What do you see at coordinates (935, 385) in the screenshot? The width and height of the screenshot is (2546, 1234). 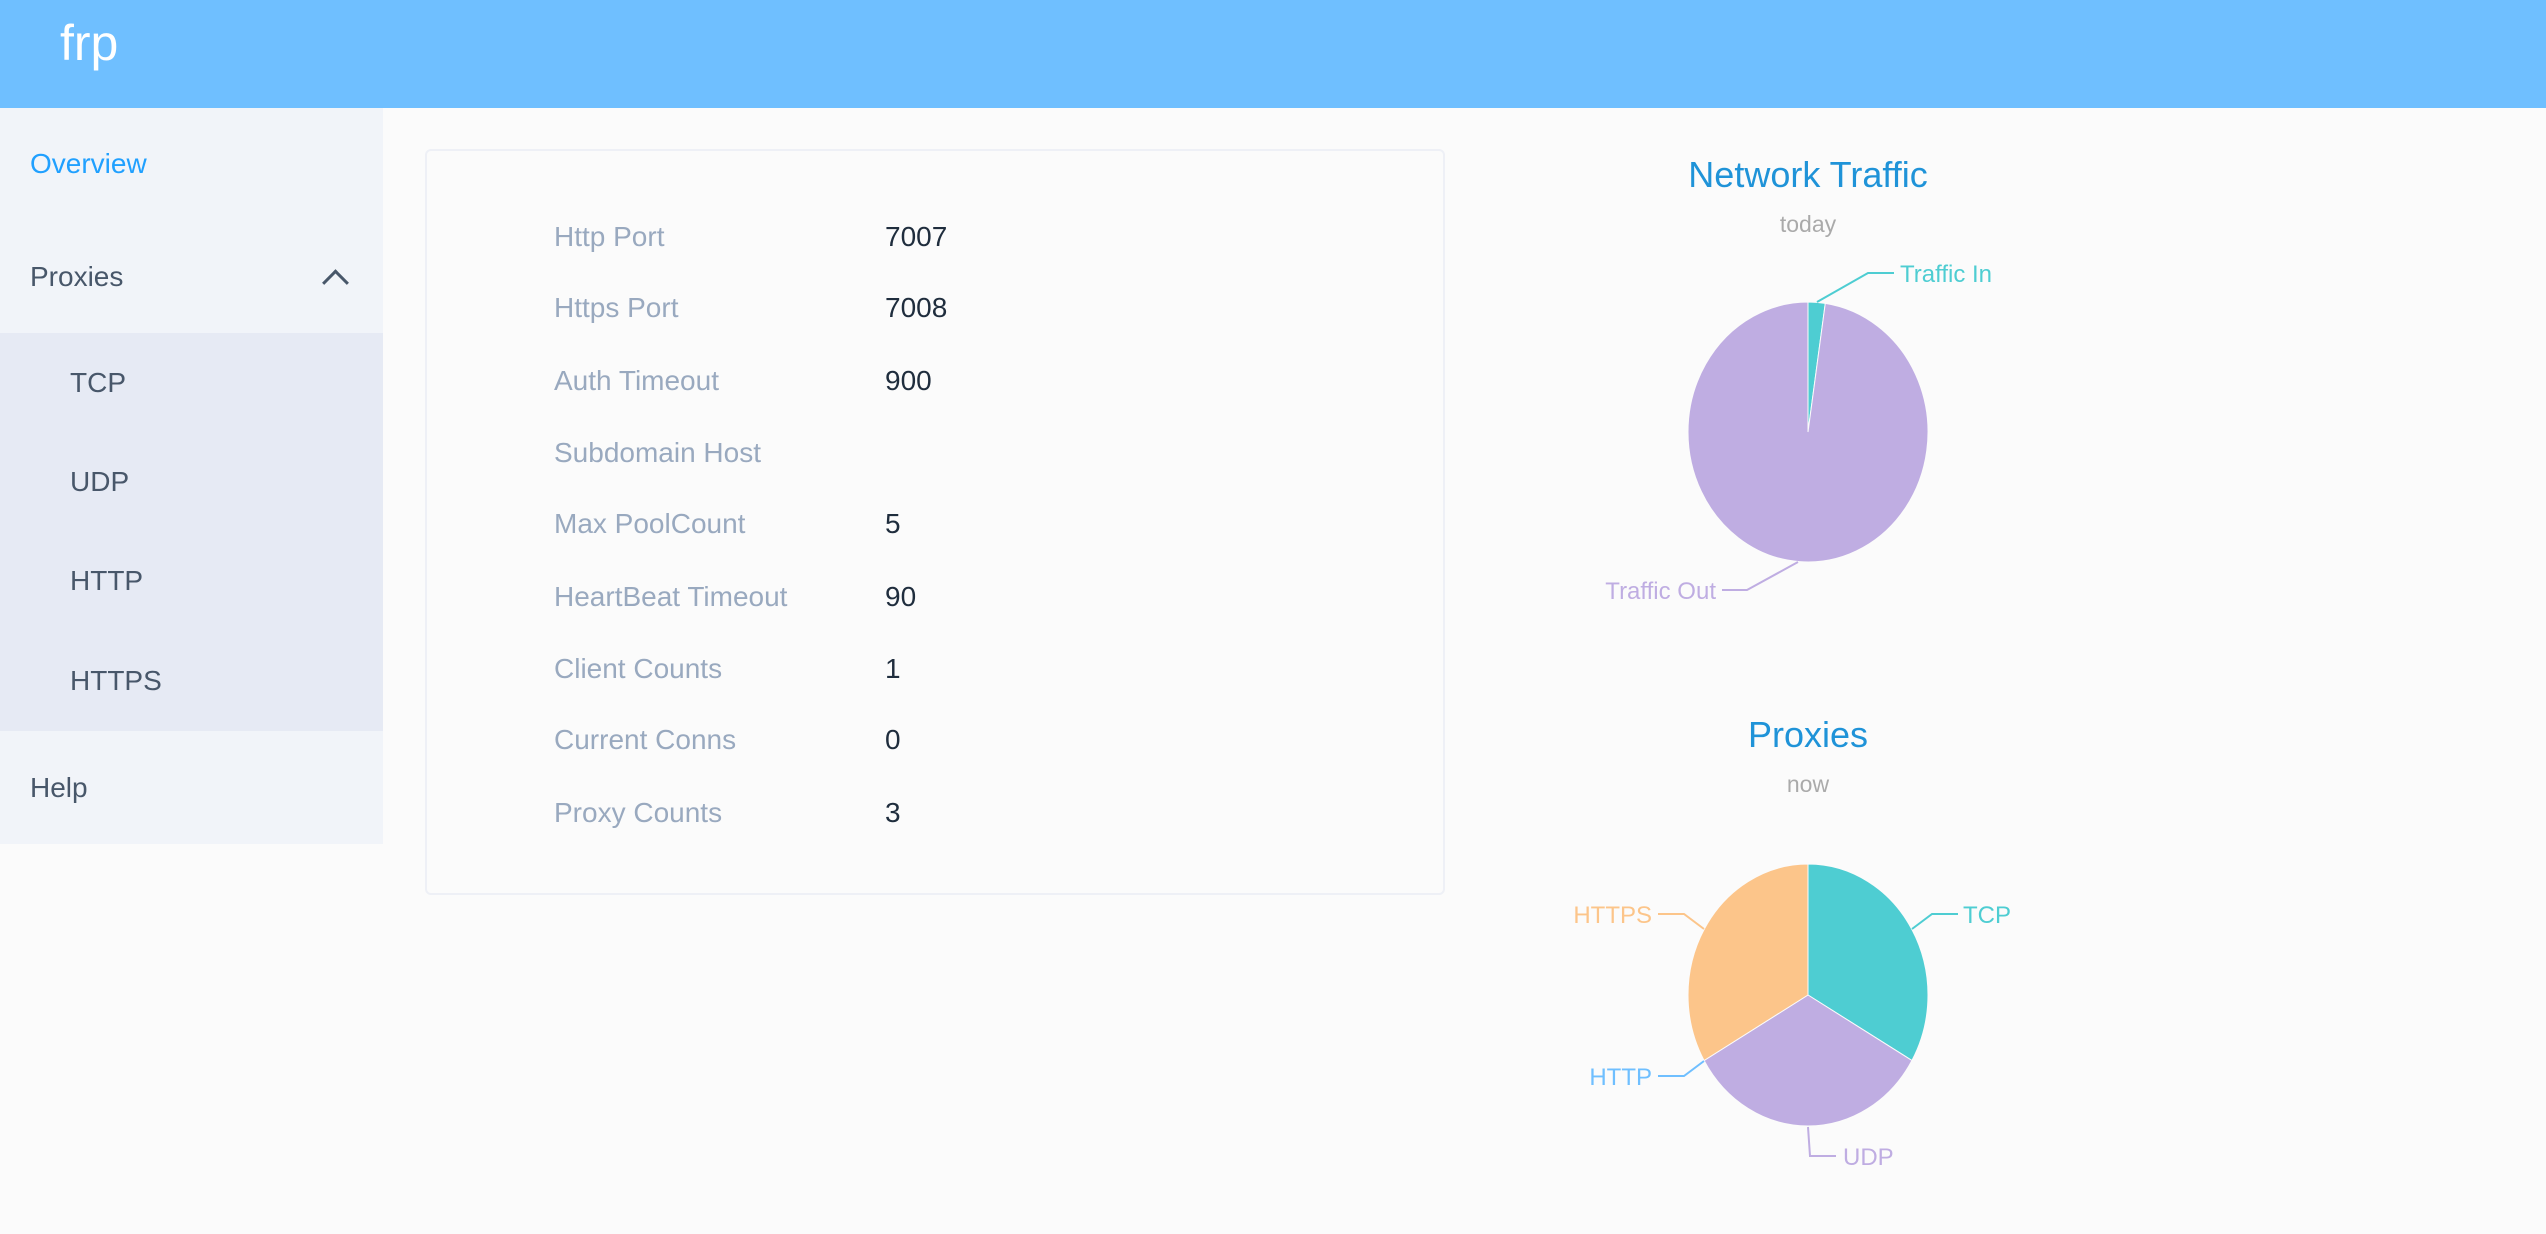 I see `info-row: Auth Timeout 900` at bounding box center [935, 385].